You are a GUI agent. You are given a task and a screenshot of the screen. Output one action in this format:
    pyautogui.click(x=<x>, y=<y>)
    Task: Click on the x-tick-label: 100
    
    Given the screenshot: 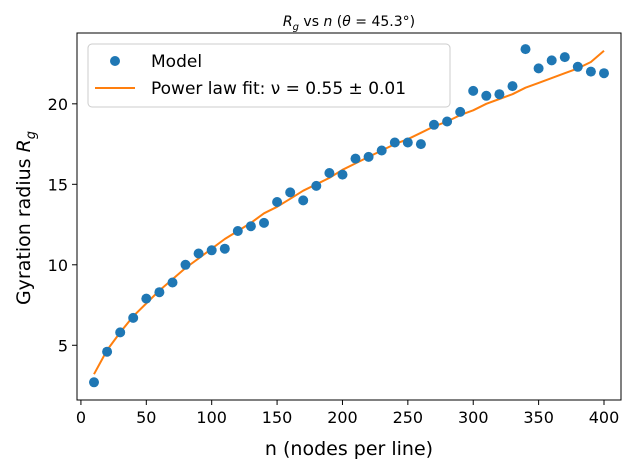 What is the action you would take?
    pyautogui.click(x=211, y=417)
    